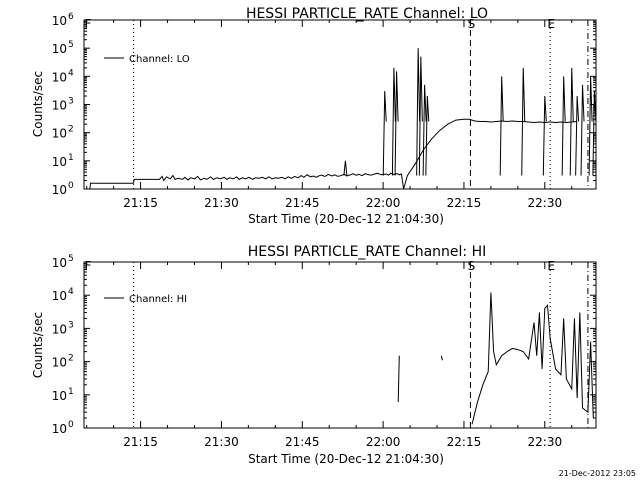 Image resolution: width=640 pixels, height=480 pixels. I want to click on hi-xtick-label: 22:30, so click(545, 442).